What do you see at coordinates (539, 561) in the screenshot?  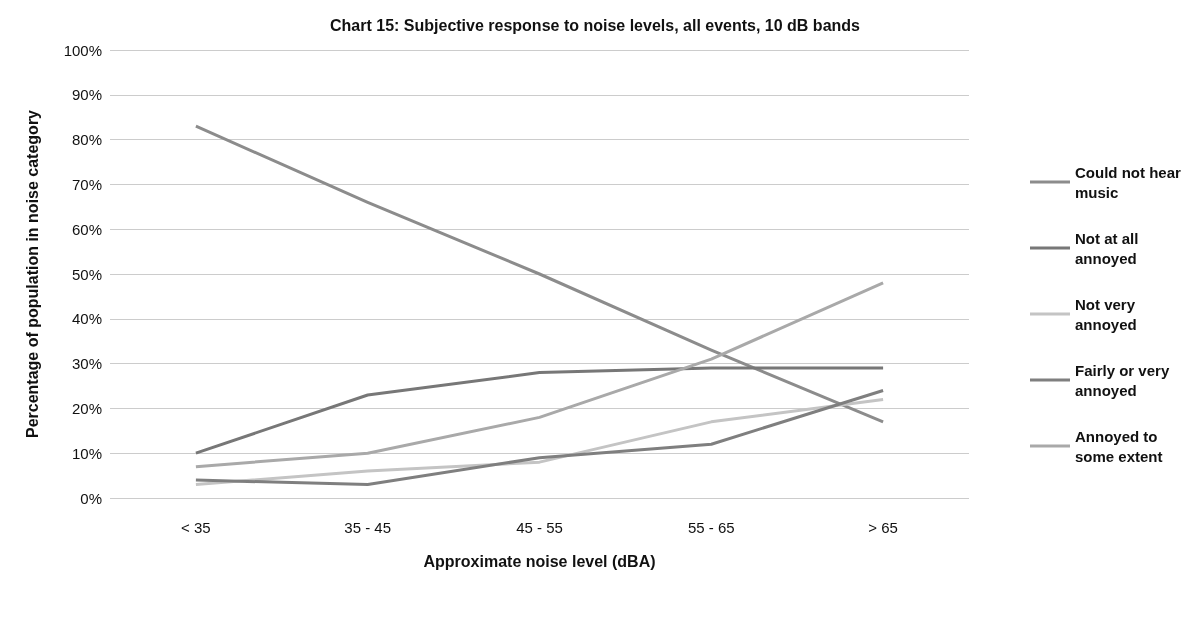 I see `x-axis-title: Approximate noise level (dBA)` at bounding box center [539, 561].